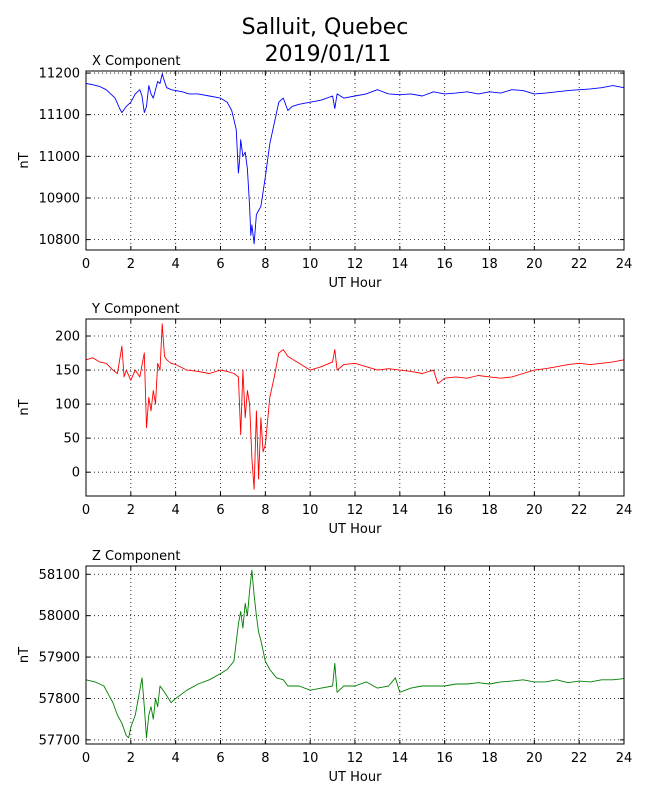 The width and height of the screenshot is (650, 800). Describe the element at coordinates (59, 616) in the screenshot. I see `y-tick-label: 58000` at that location.